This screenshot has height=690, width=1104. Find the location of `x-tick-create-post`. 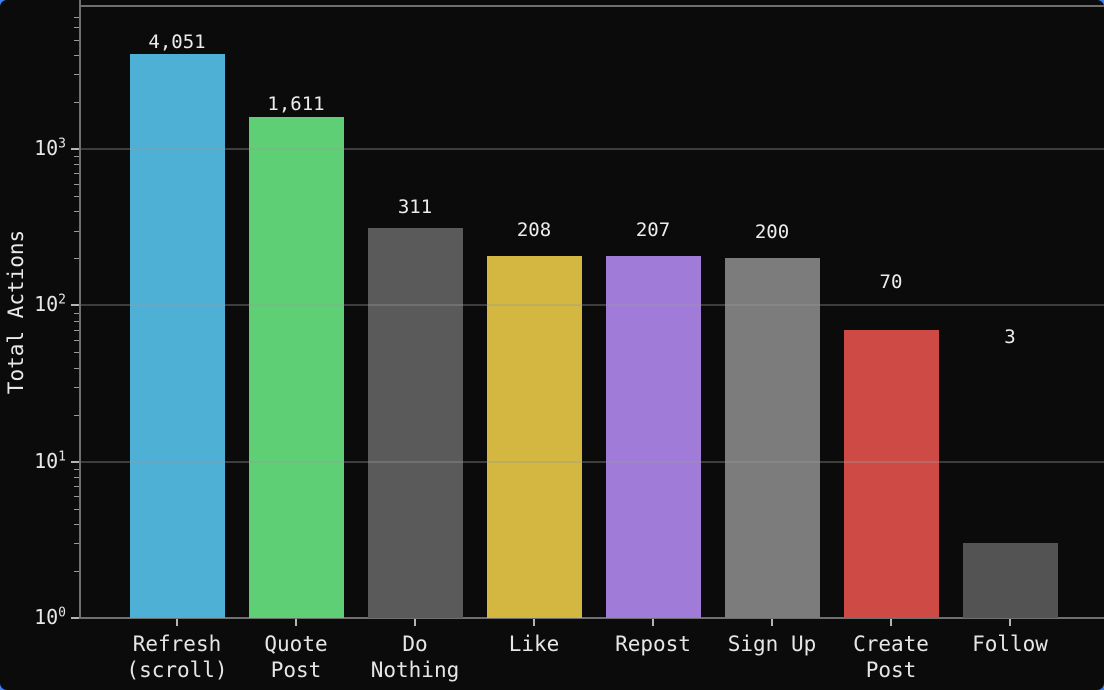

x-tick-create-post is located at coordinates (891, 622).